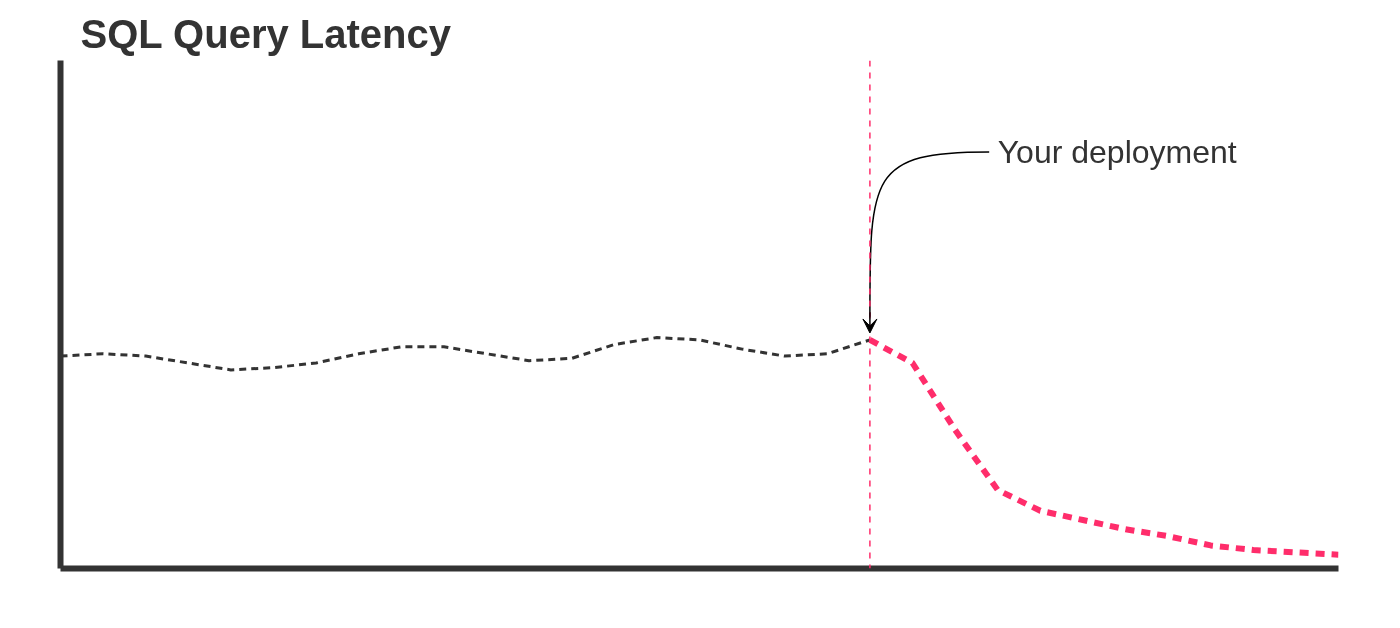 The width and height of the screenshot is (1400, 628). I want to click on text: Your deployment, so click(1117, 151).